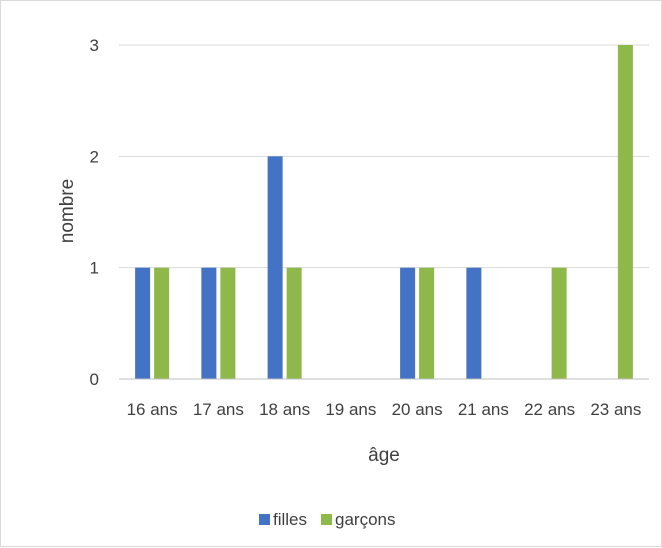  Describe the element at coordinates (94, 45) in the screenshot. I see `y-tick-label: 3` at that location.